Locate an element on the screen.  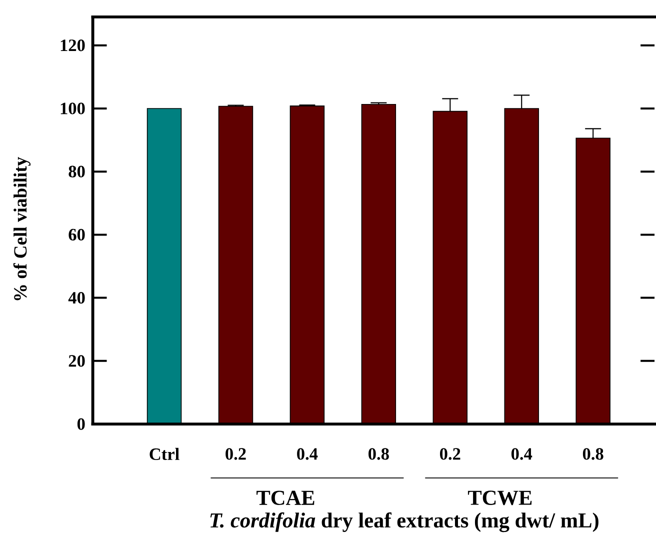
y-tick-label: 120 is located at coordinates (72, 46).